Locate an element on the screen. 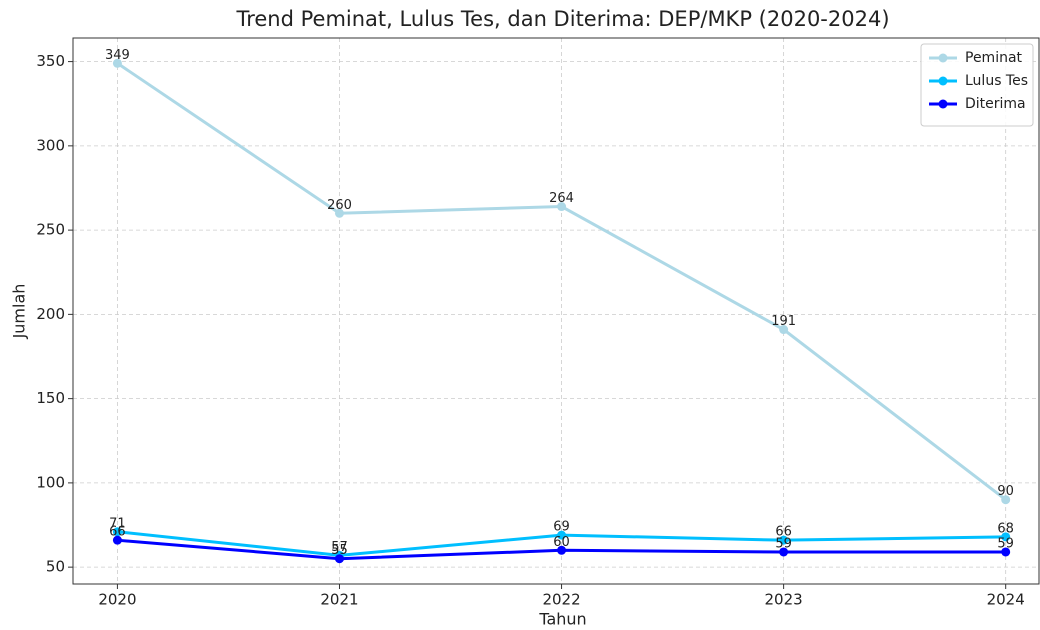 The image size is (1040, 630). data-label: 90 is located at coordinates (1005, 491).